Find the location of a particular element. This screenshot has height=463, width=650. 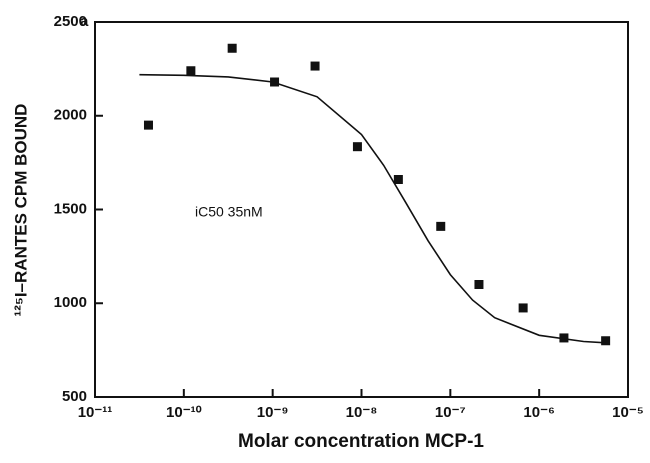

x-tick-label: 10⁻⁶ is located at coordinates (539, 412).